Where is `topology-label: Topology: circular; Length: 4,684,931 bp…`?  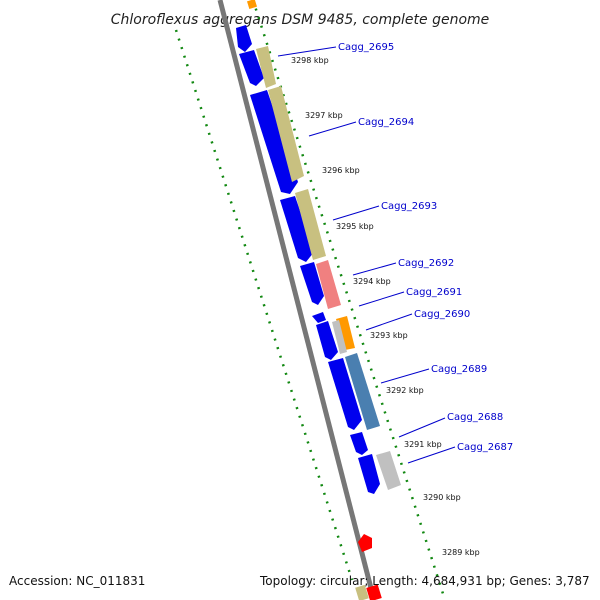 topology-label: Topology: circular; Length: 4,684,931 bp… is located at coordinates (425, 581).